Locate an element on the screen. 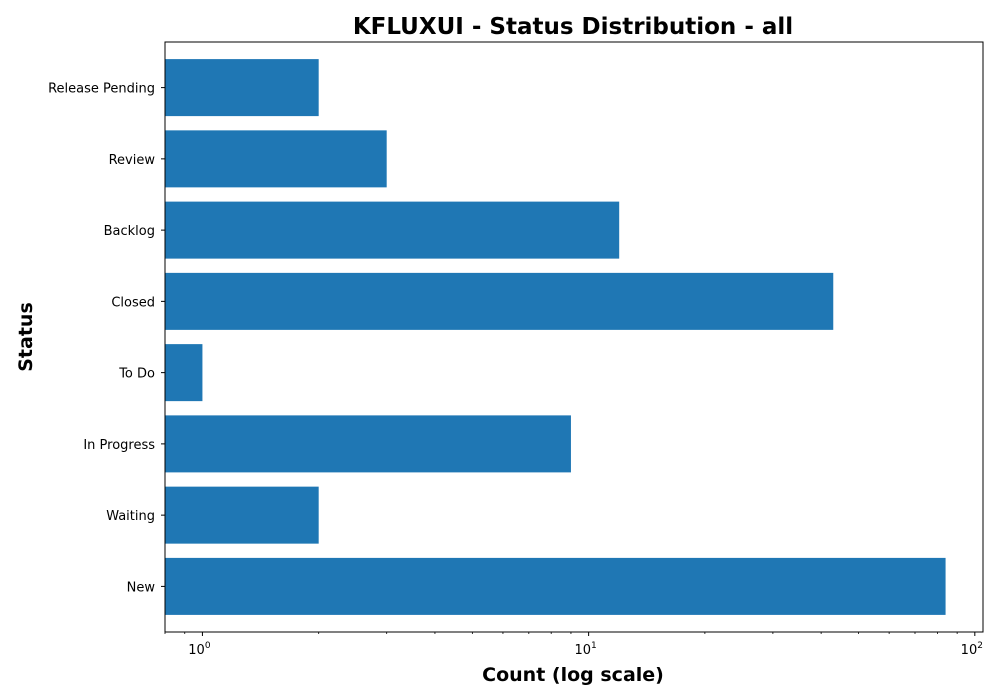  y-tick-label: New is located at coordinates (141, 587).